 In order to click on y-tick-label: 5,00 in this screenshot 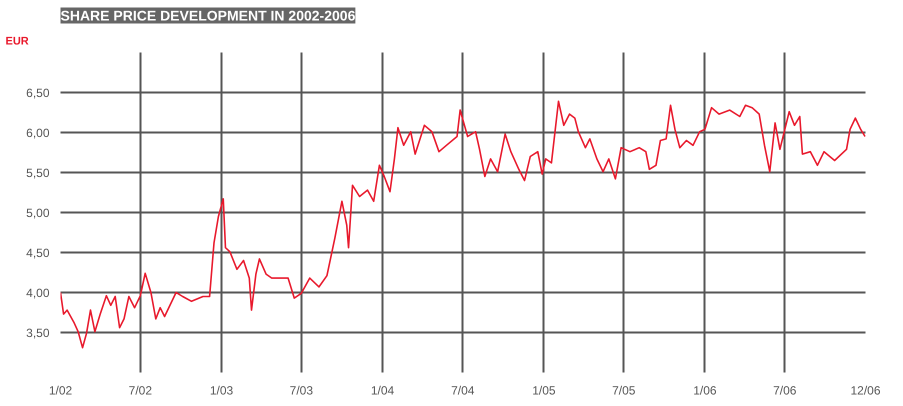, I will do `click(38, 213)`.